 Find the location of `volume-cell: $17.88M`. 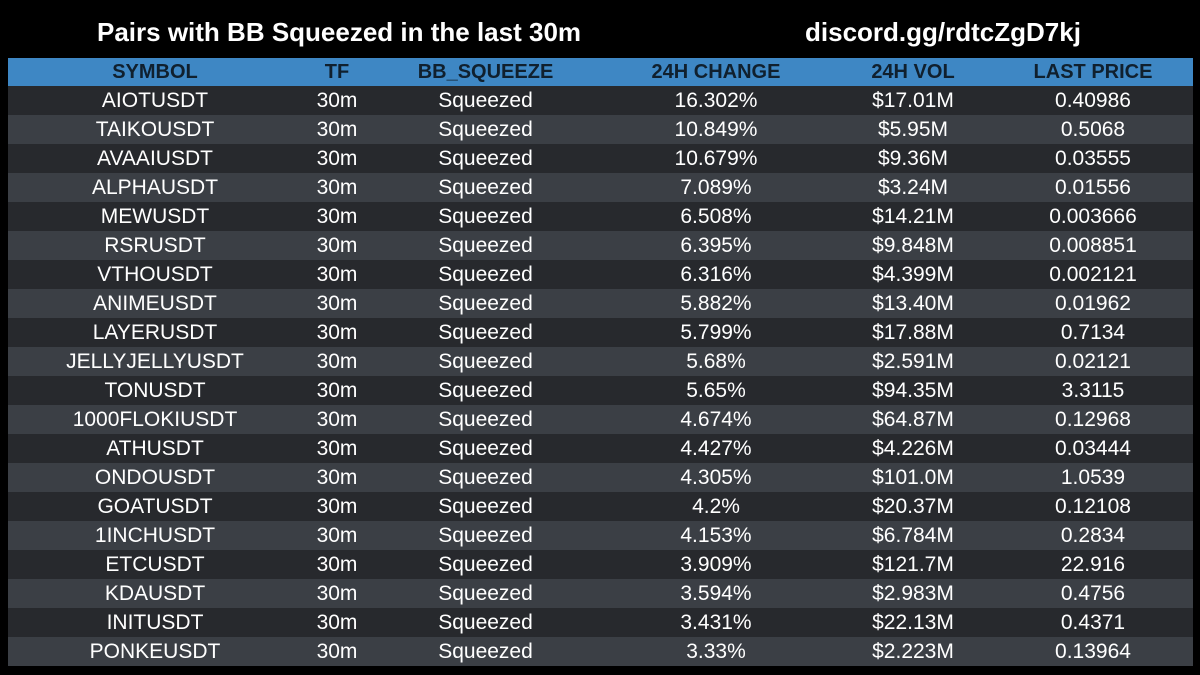

volume-cell: $17.88M is located at coordinates (913, 332).